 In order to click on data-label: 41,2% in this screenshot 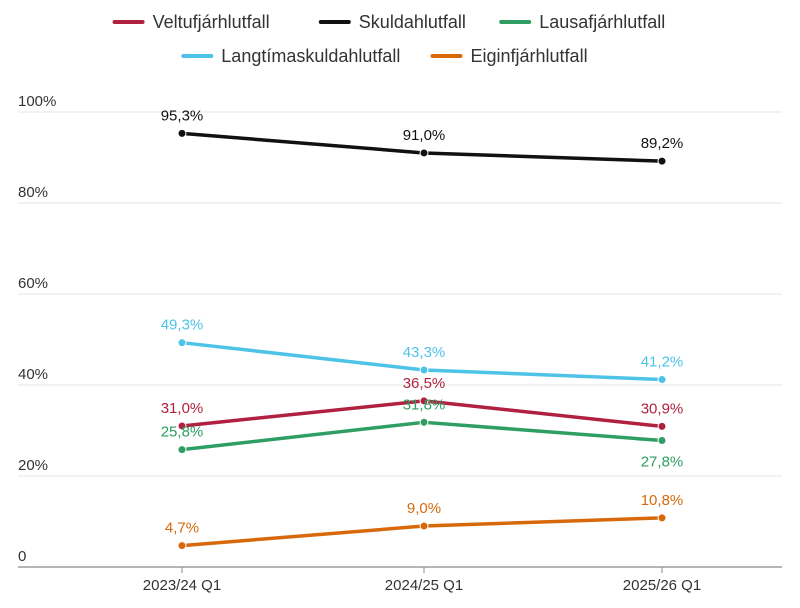, I will do `click(662, 362)`.